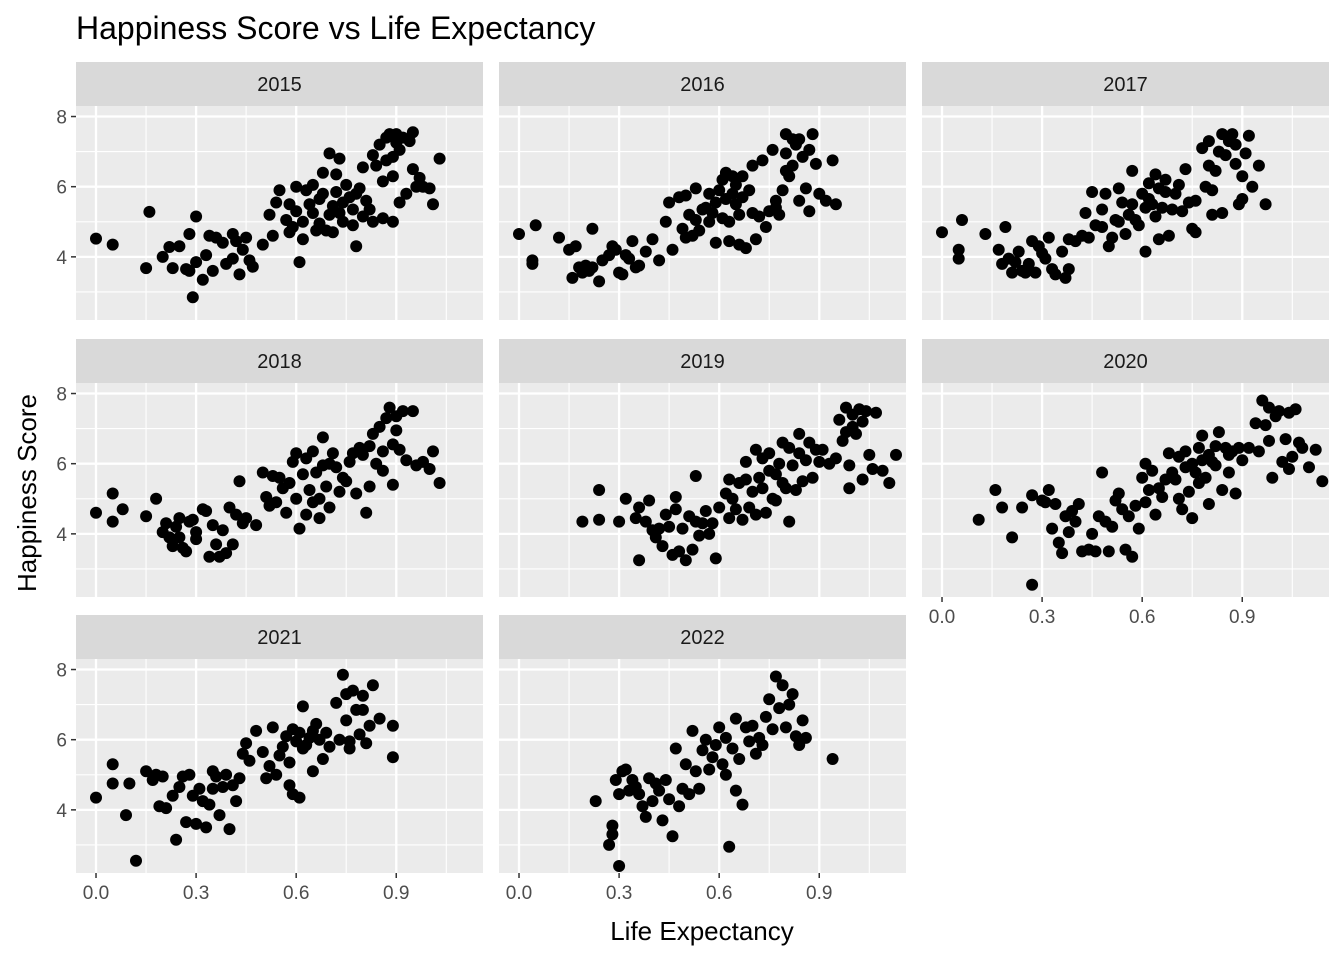  What do you see at coordinates (702, 191) in the screenshot?
I see `facet-panel-2016: 2016` at bounding box center [702, 191].